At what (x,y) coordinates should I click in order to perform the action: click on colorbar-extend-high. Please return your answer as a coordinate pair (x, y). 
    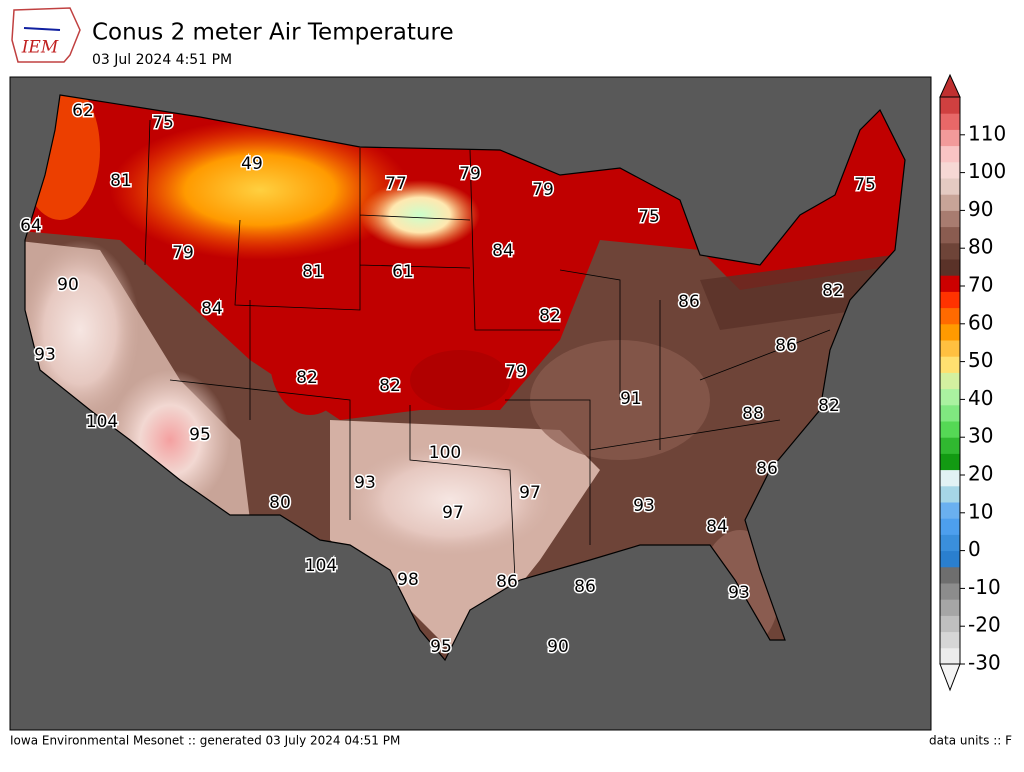
    Looking at the image, I should click on (950, 85).